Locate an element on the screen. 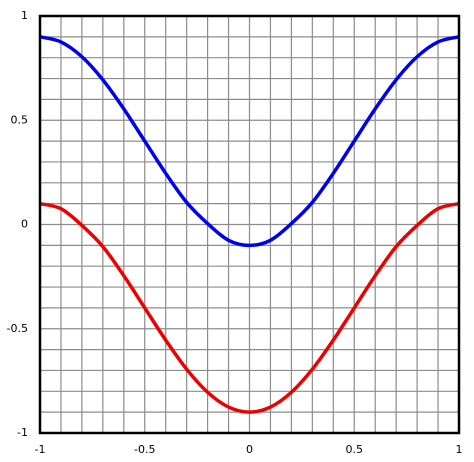 The height and width of the screenshot is (462, 474). y-tick-label: -0.5 is located at coordinates (17, 328).